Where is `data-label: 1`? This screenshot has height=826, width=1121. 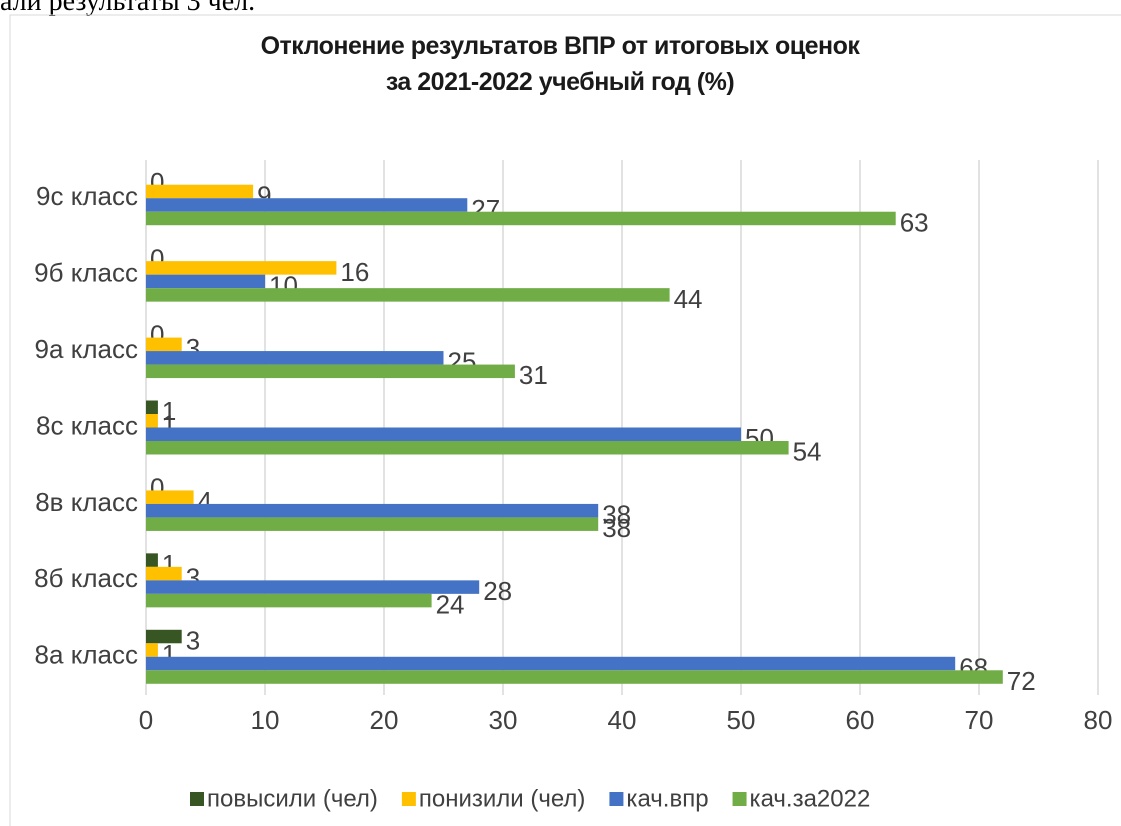 data-label: 1 is located at coordinates (169, 411).